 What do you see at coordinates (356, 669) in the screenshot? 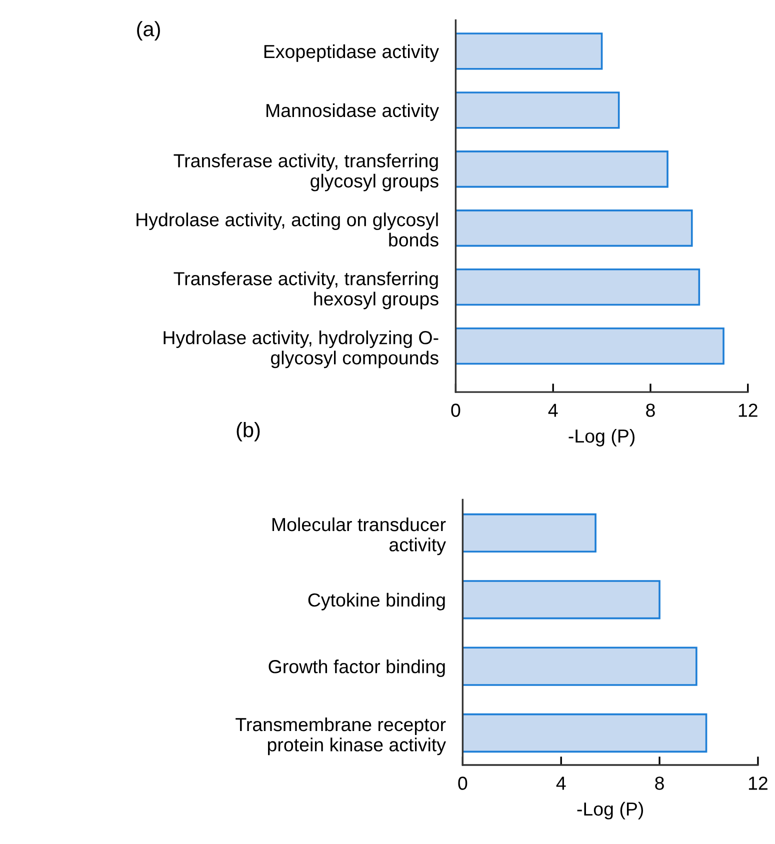
I see `y-tick-label: Growth factor binding` at bounding box center [356, 669].